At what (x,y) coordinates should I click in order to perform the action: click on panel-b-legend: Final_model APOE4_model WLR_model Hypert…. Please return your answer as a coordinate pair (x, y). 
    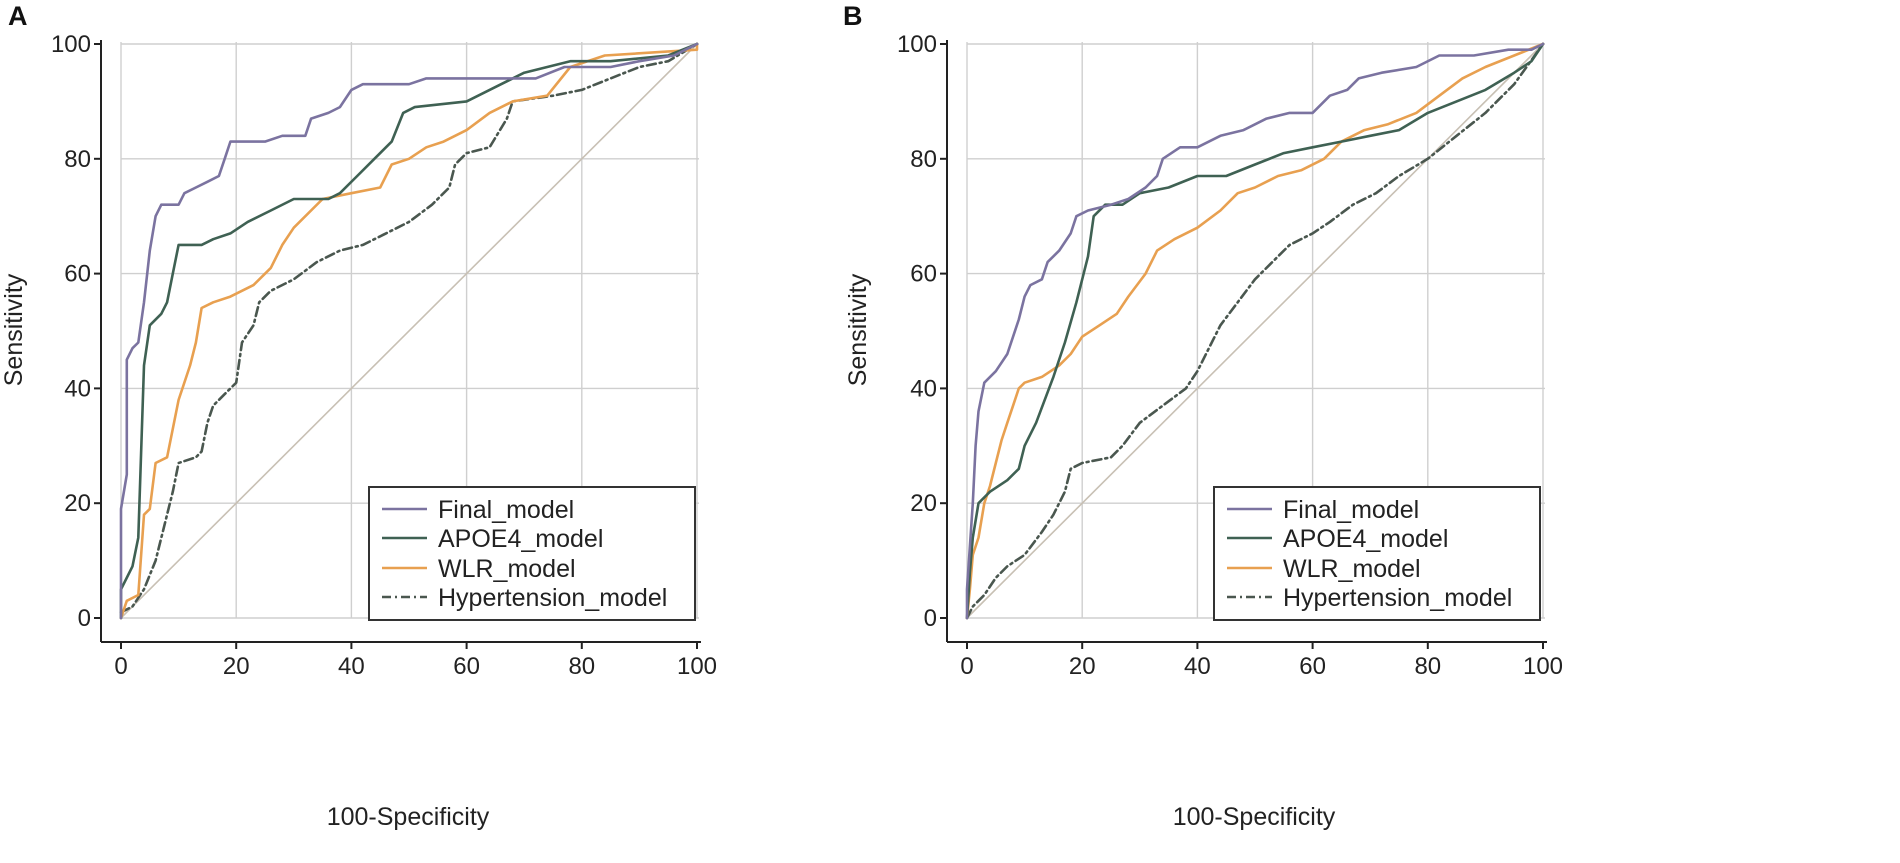
    Looking at the image, I should click on (1377, 553).